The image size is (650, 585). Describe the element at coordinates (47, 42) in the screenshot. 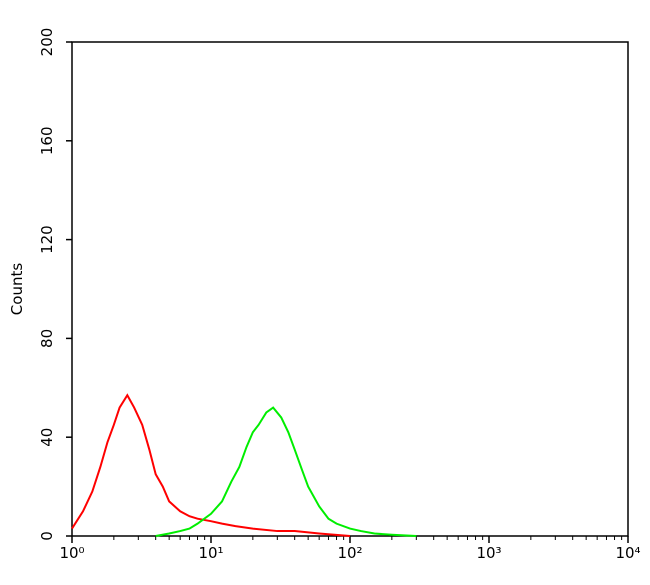

I see `y-tick-label: 200` at that location.